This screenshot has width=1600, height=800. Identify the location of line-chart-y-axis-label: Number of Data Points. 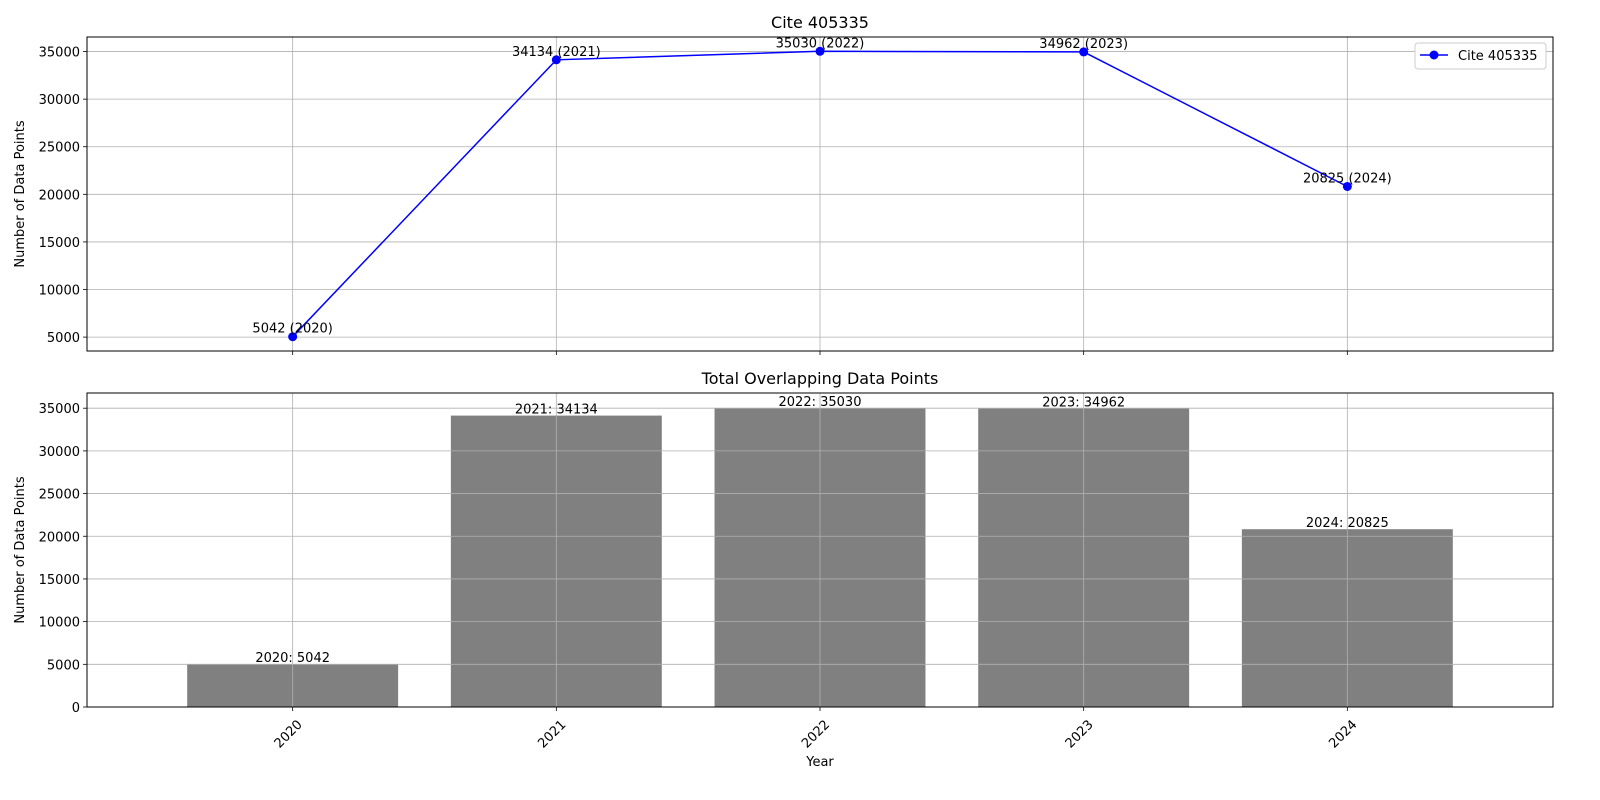
(20, 193).